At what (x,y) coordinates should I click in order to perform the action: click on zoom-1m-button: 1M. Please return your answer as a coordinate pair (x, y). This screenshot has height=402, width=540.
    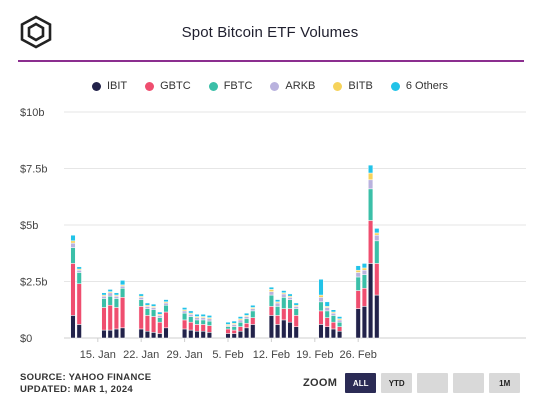
    Looking at the image, I should click on (505, 383).